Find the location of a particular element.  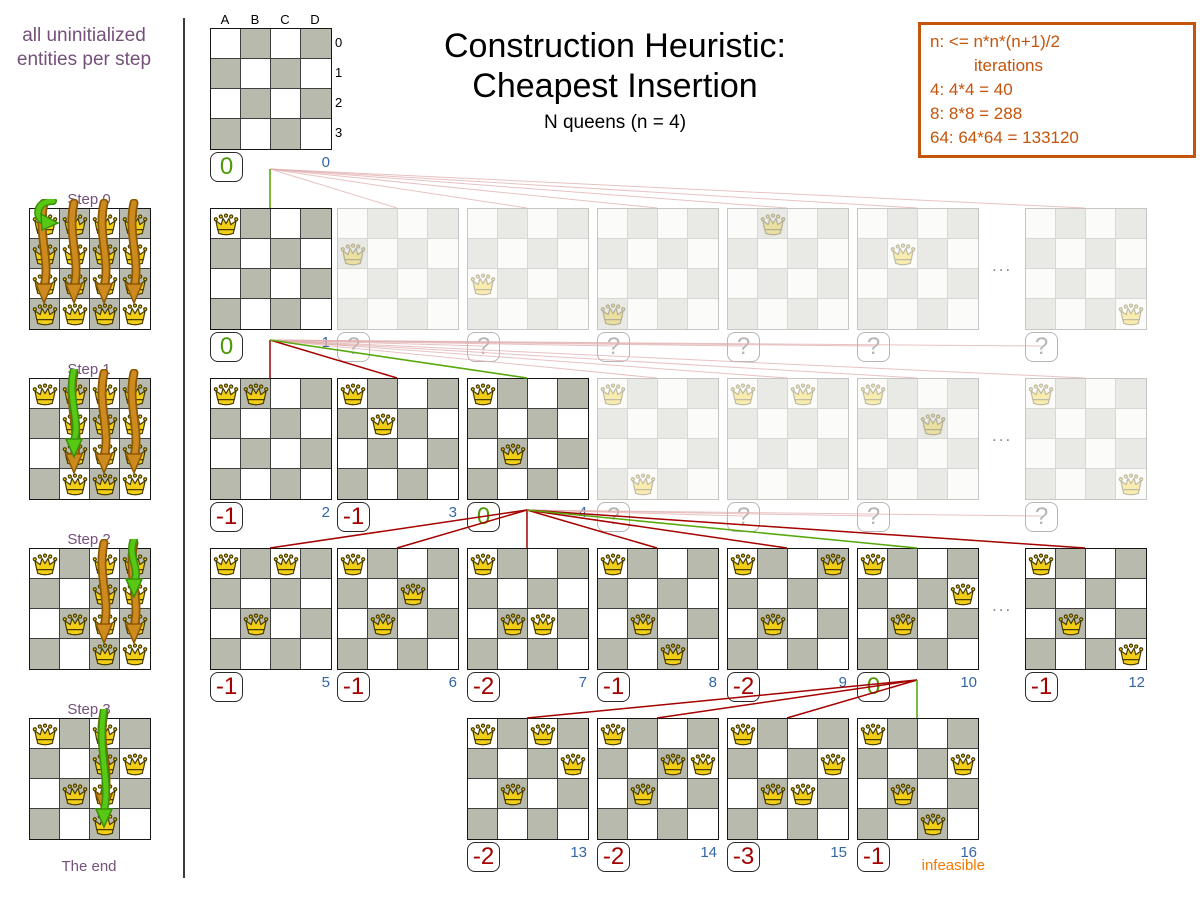

iteration-number: 9 is located at coordinates (842, 682).